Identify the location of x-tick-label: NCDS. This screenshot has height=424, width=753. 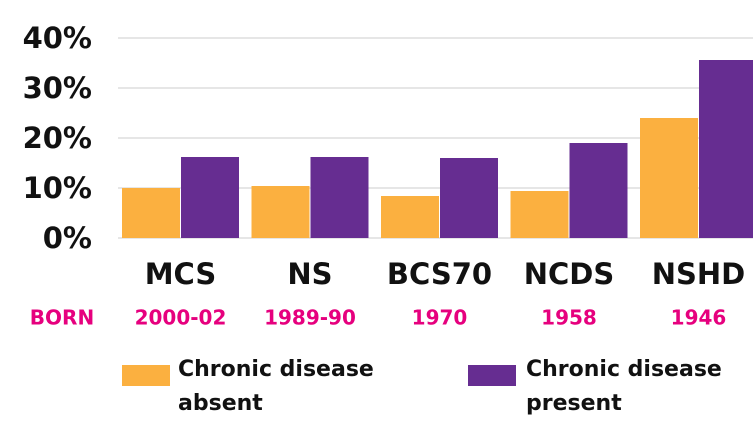
(569, 274).